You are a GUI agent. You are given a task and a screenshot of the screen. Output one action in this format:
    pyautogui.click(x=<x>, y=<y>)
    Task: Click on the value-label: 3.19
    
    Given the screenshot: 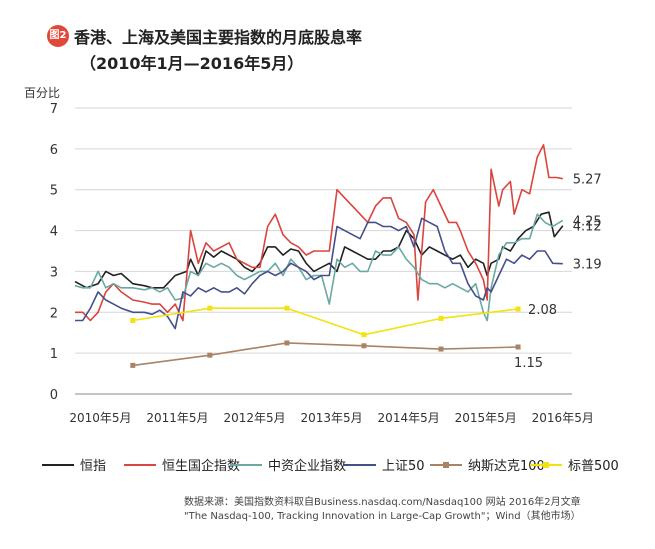 What is the action you would take?
    pyautogui.click(x=587, y=265)
    